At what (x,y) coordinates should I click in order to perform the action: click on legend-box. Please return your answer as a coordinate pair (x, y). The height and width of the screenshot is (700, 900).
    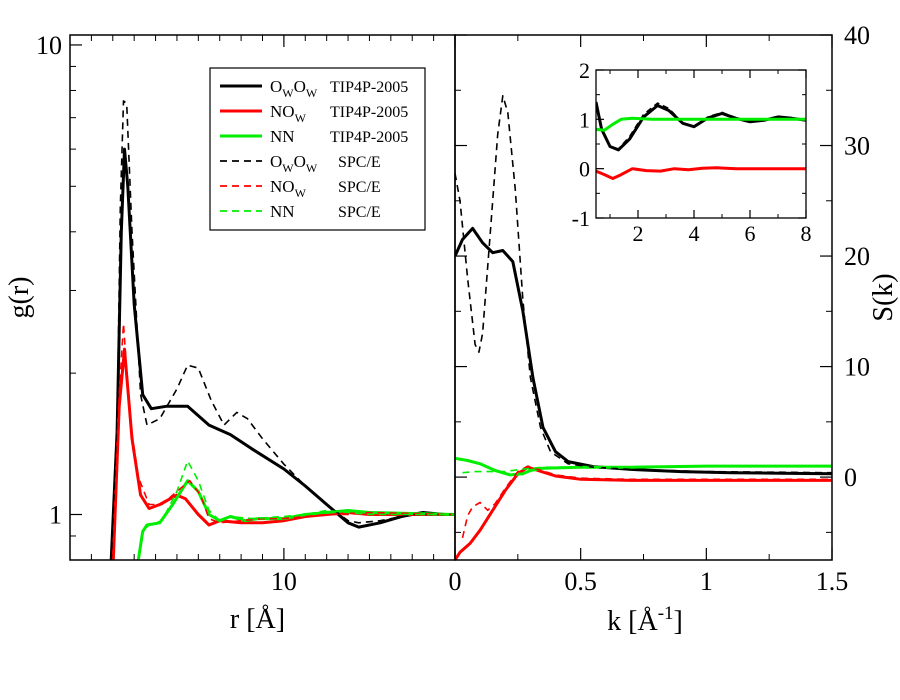
    Looking at the image, I should click on (317, 149).